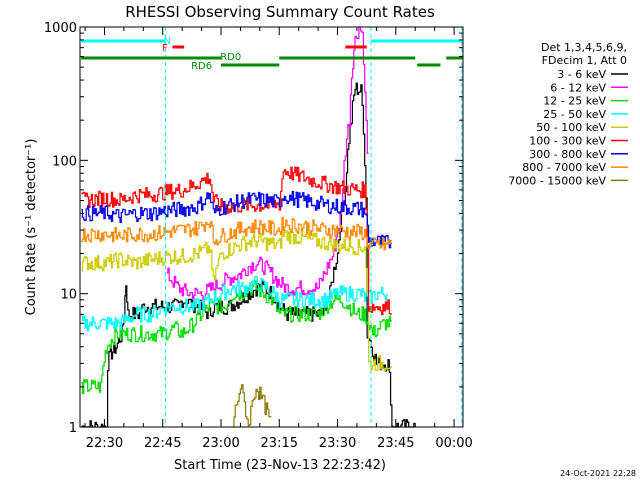  Describe the element at coordinates (236, 337) in the screenshot. I see `series-line-12-25-kev` at that location.